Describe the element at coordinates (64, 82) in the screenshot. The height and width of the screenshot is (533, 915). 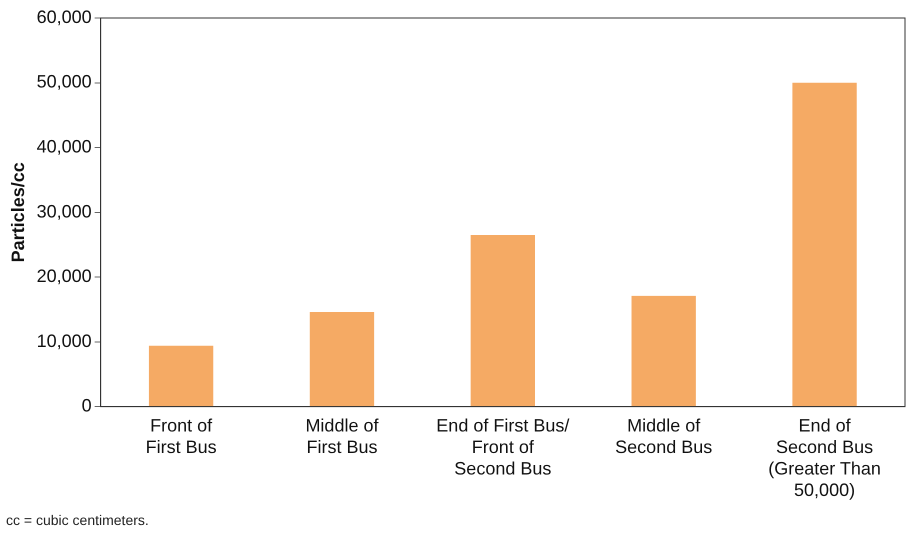
I see `y-tick-label: 50,000` at that location.